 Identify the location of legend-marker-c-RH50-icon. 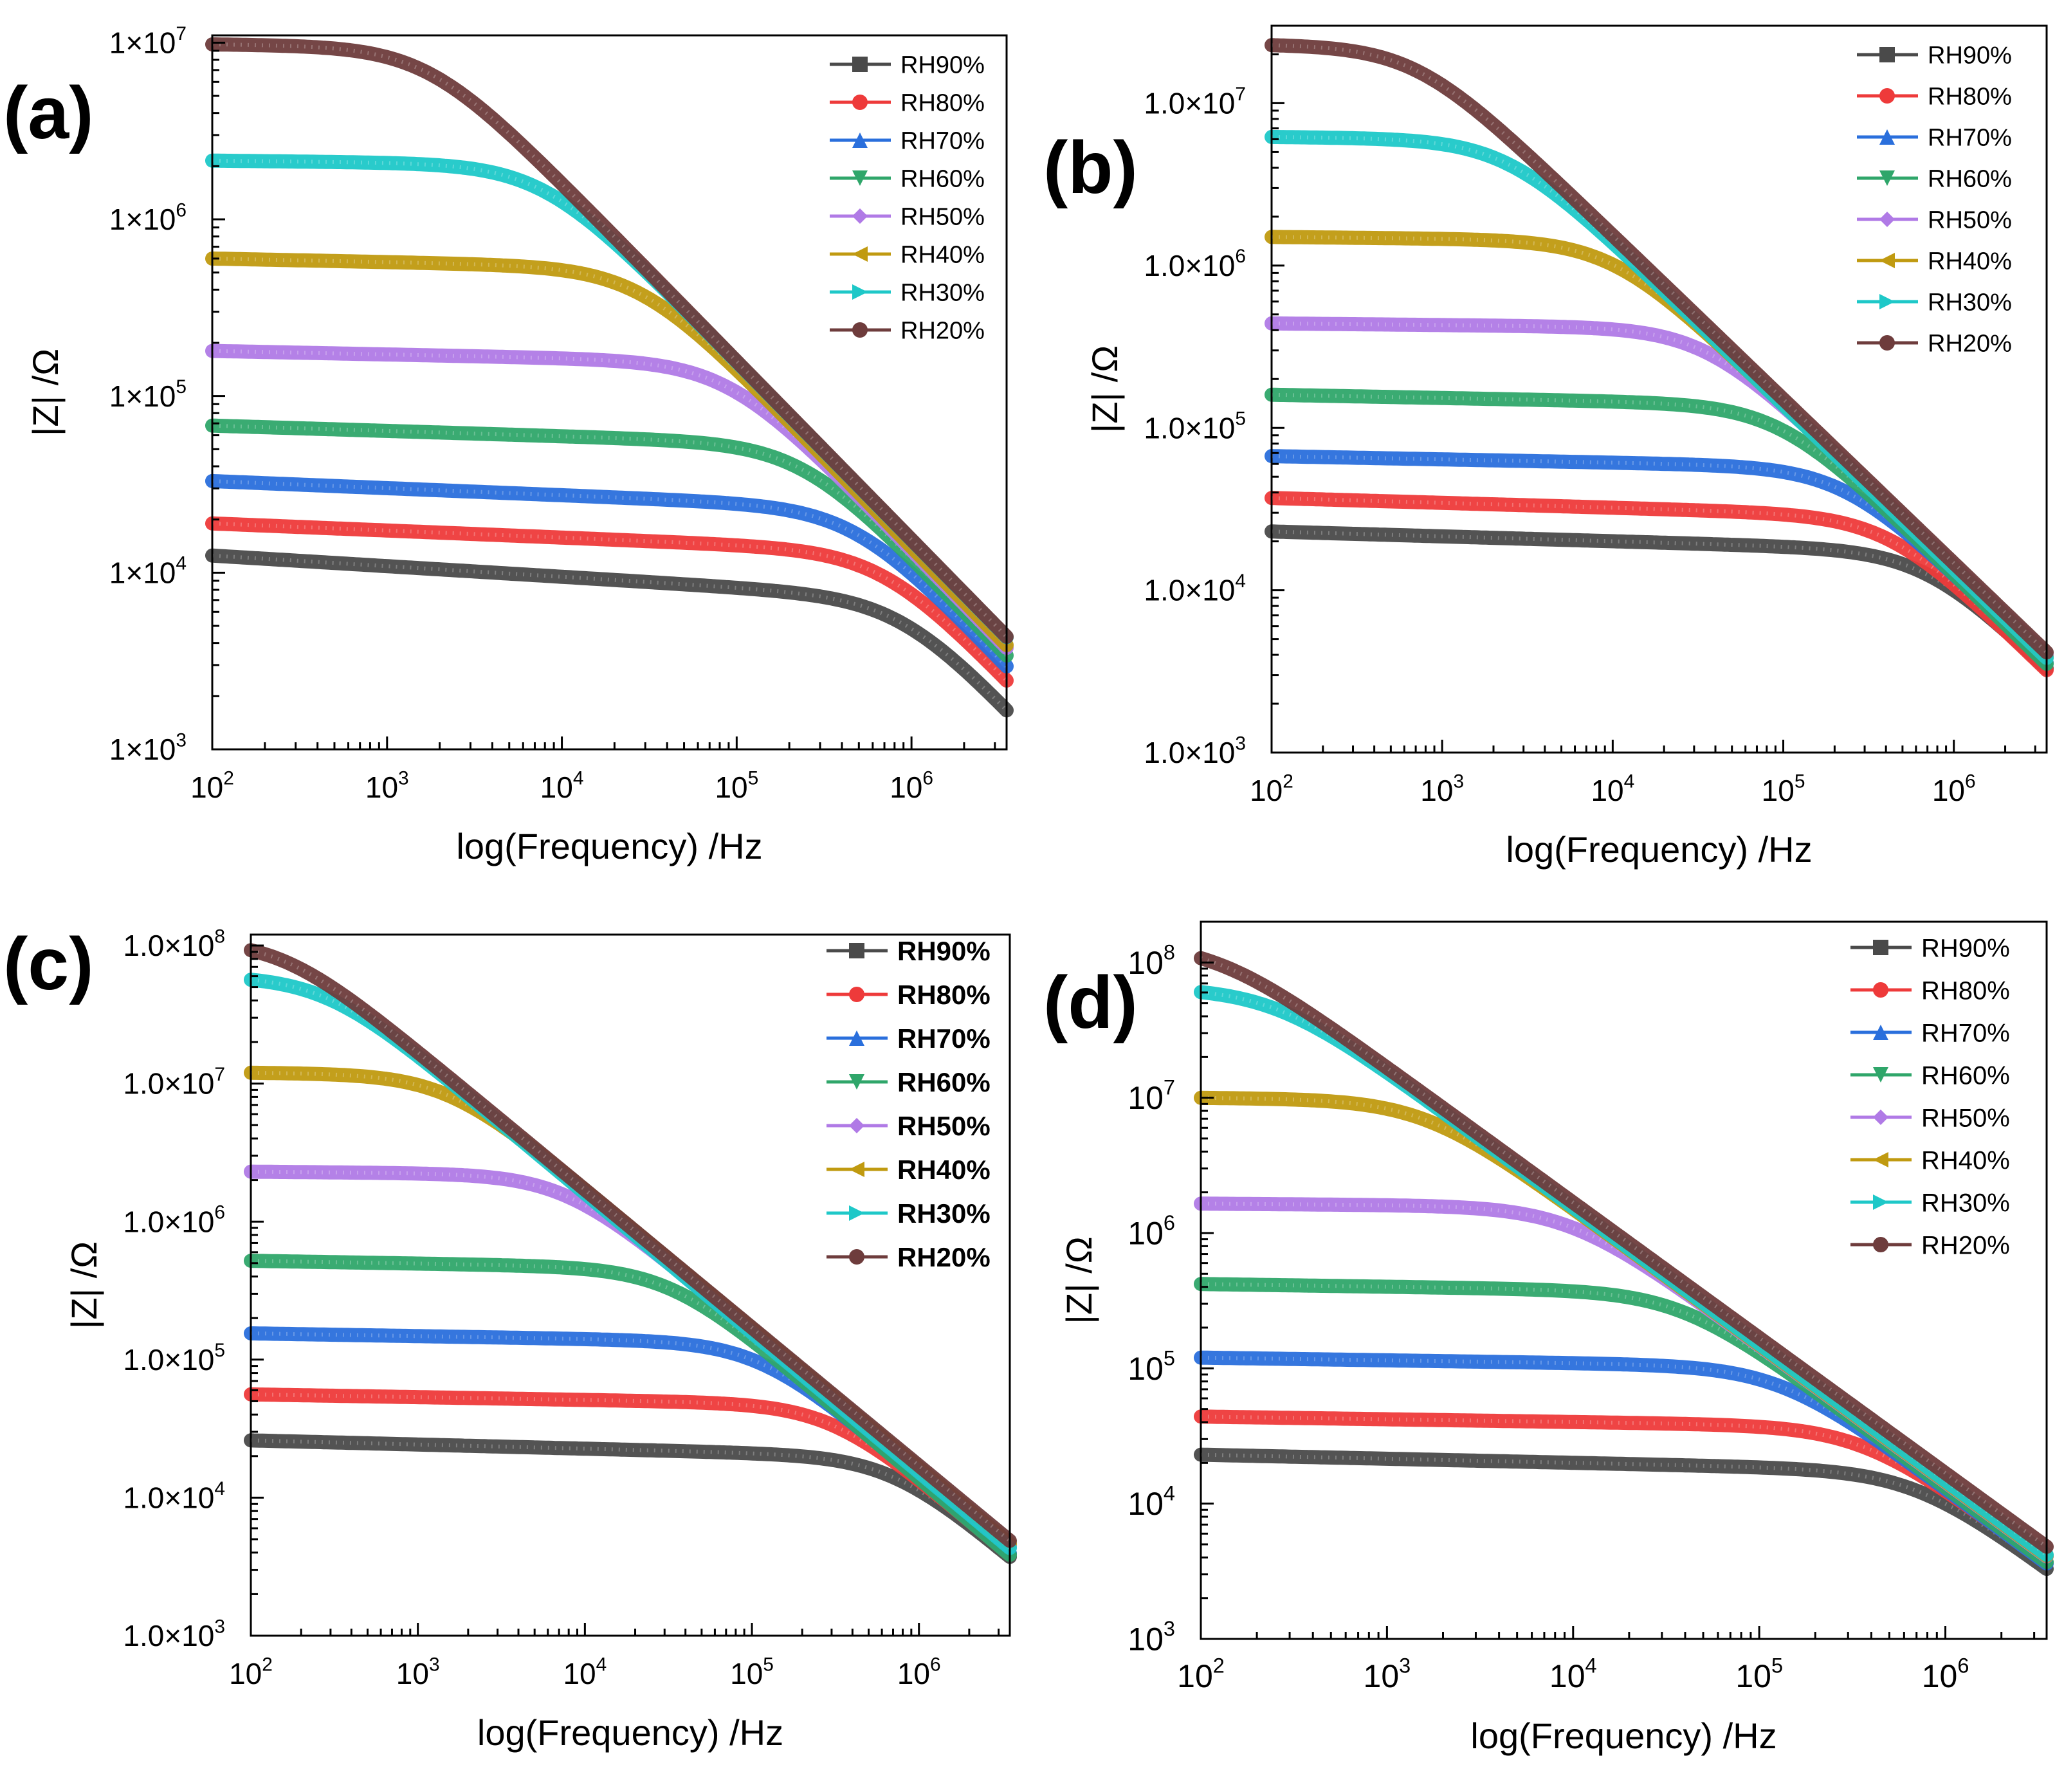
(856, 1125).